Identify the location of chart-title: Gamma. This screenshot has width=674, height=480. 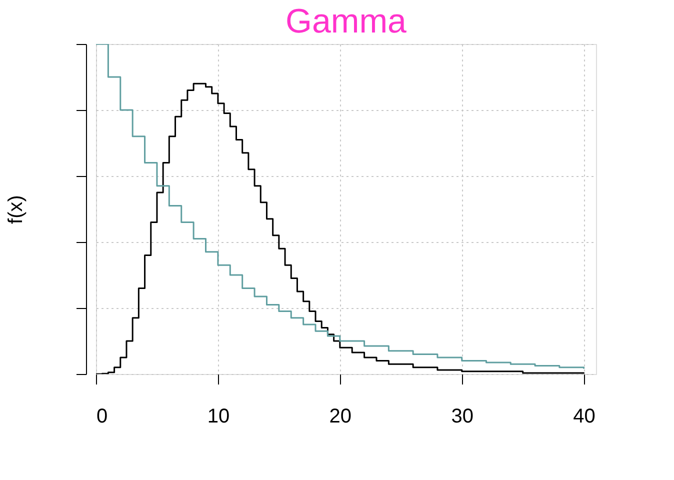
(346, 21).